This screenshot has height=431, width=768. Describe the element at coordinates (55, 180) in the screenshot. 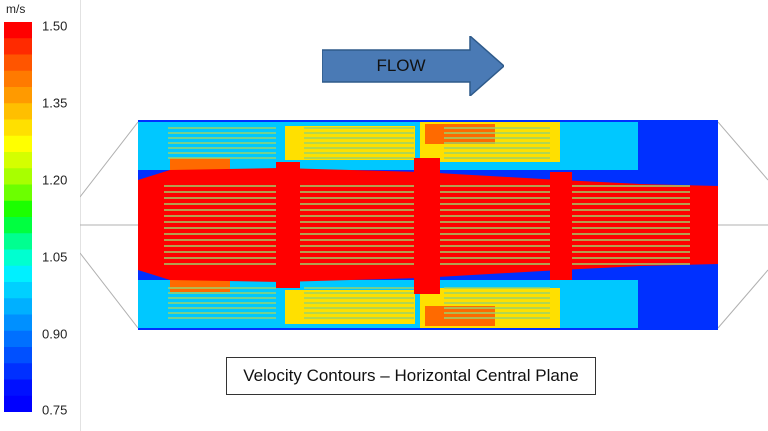

I see `legend-tick-3: 1.20` at that location.